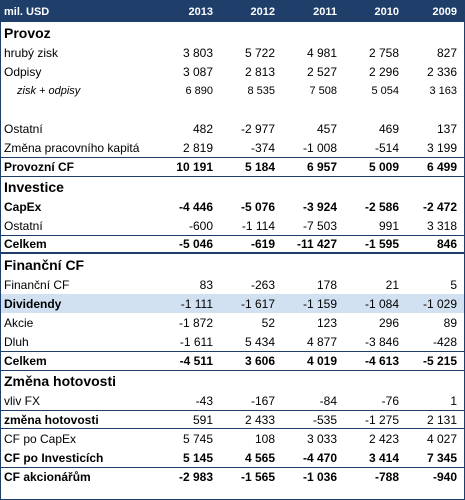  I want to click on table-row: Finanční CF 83 -263 178 21 5, so click(232, 284).